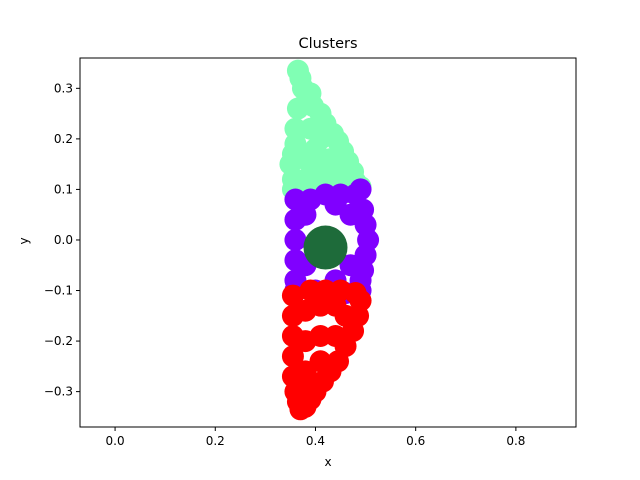 The width and height of the screenshot is (640, 480). I want to click on y-tick-label: −0.2, so click(58, 341).